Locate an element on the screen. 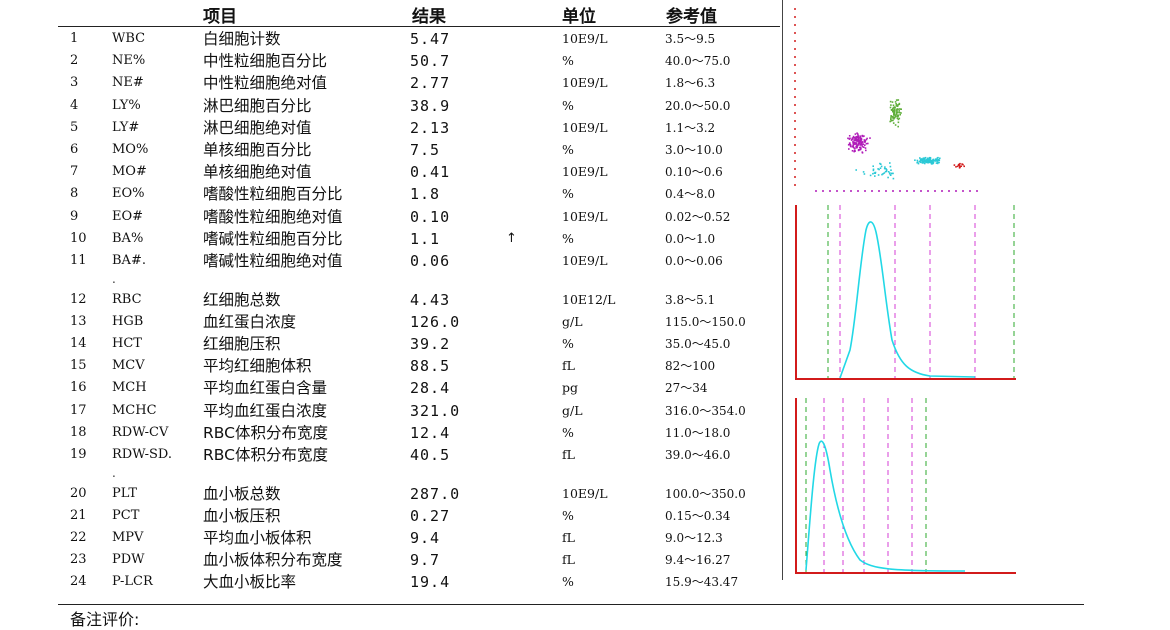 The image size is (1170, 630). row-result: 0.27 is located at coordinates (430, 516).